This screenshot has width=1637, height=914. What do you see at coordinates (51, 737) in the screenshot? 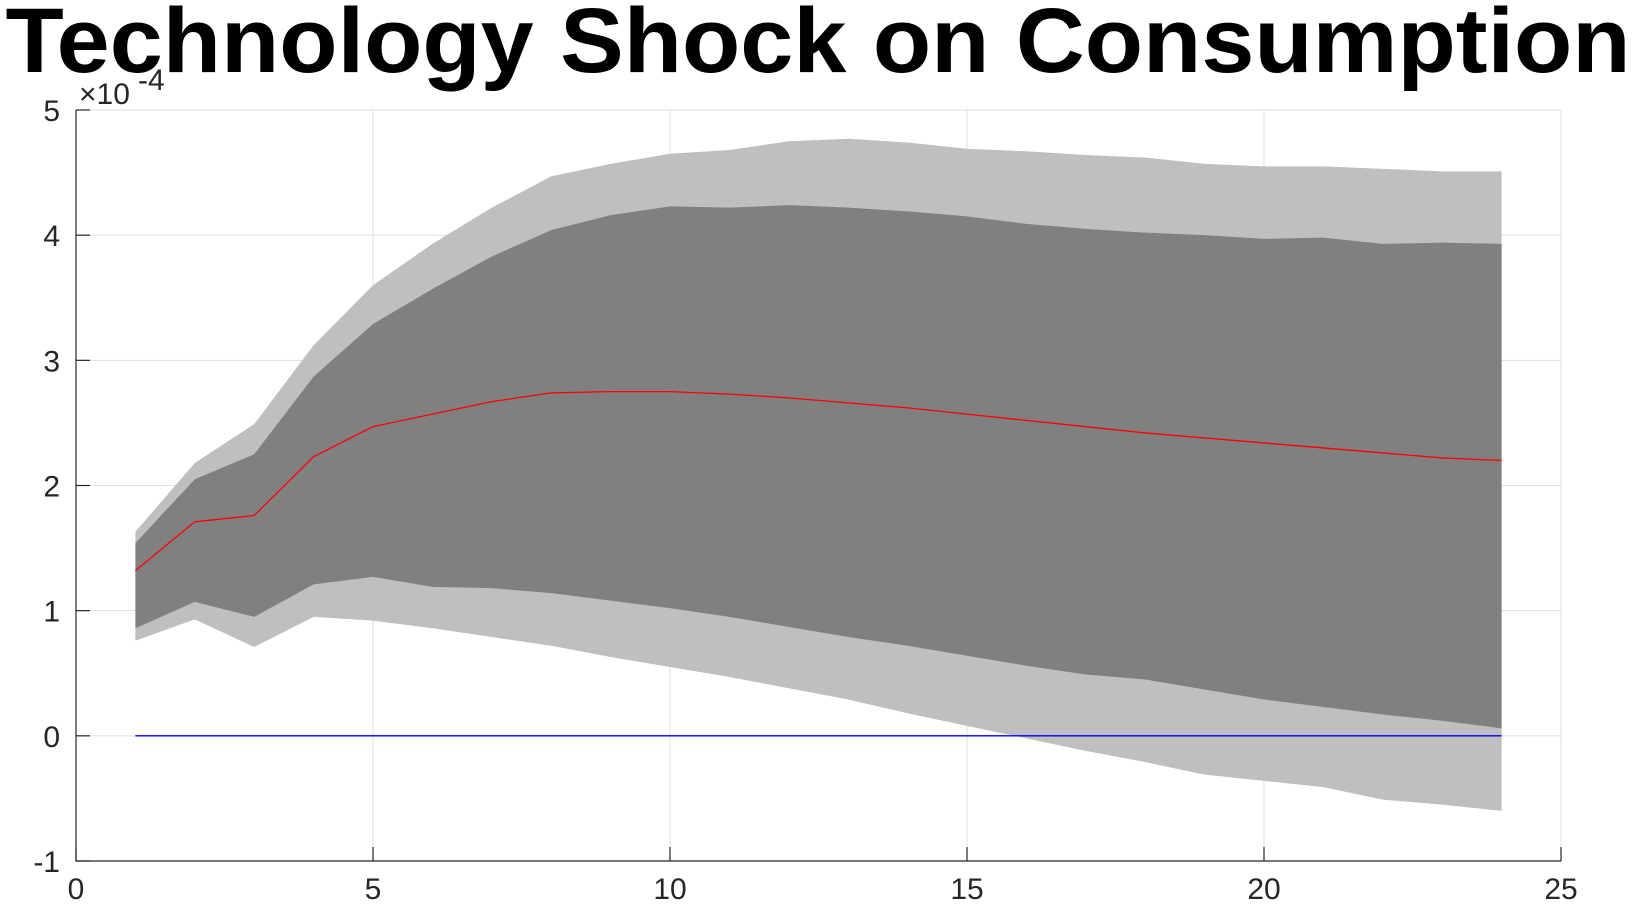
I see `y-tick-label-0: 0` at bounding box center [51, 737].